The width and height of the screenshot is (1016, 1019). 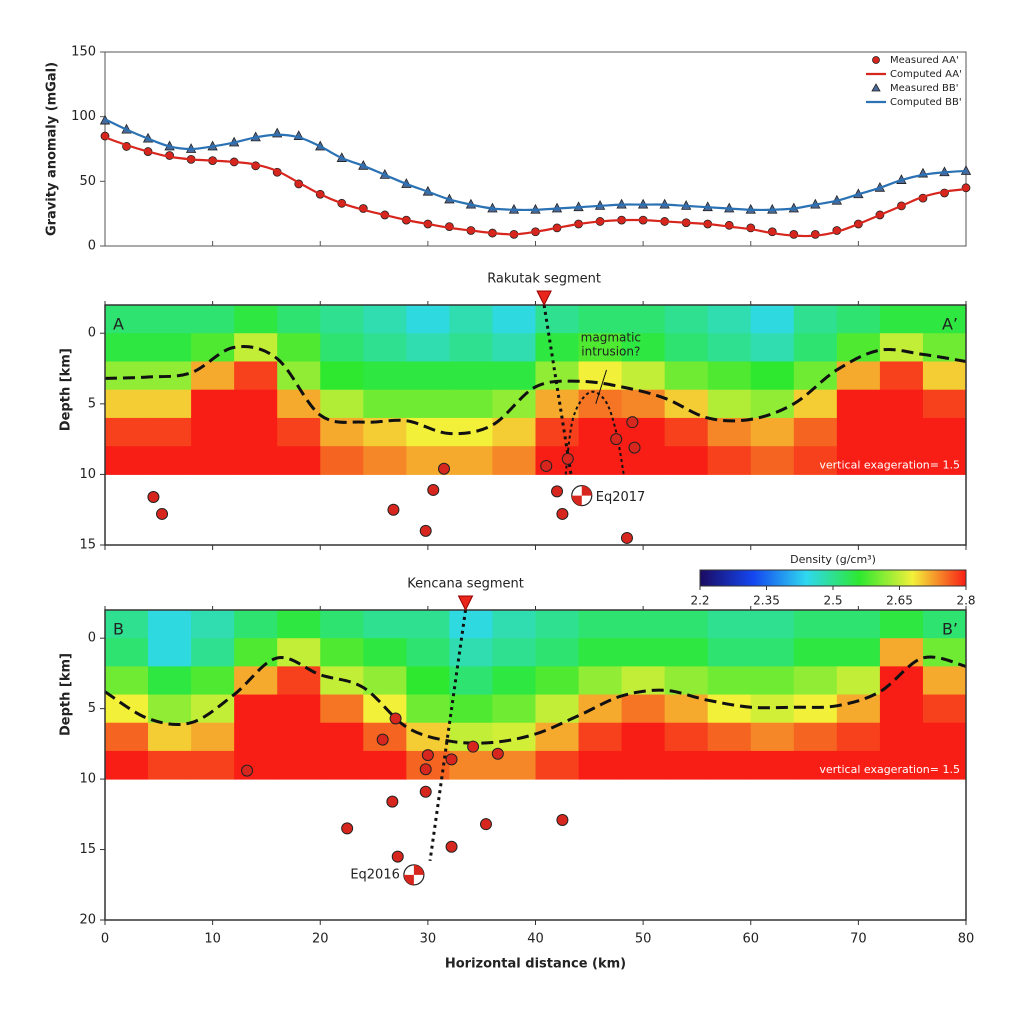 What do you see at coordinates (83, 116) in the screenshot?
I see `y-tick-label: 100` at bounding box center [83, 116].